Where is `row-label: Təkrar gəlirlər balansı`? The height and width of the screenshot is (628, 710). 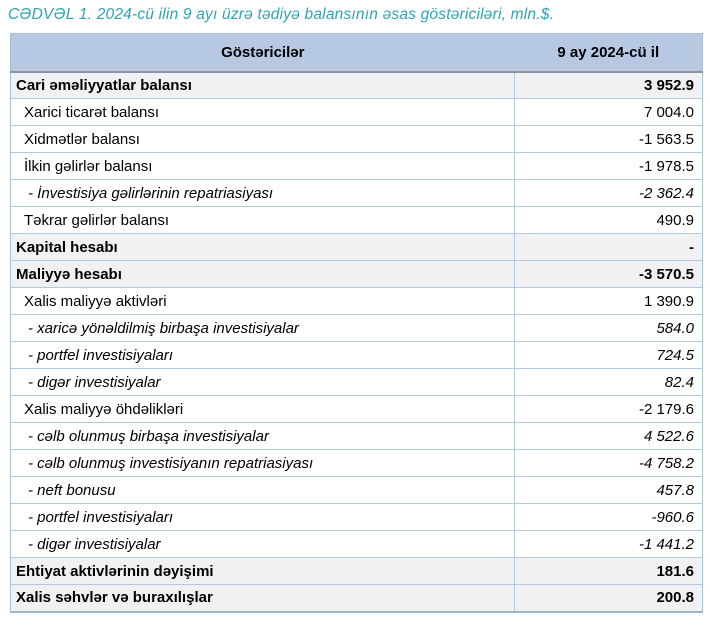 row-label: Təkrar gəlirlər balansı is located at coordinates (262, 220).